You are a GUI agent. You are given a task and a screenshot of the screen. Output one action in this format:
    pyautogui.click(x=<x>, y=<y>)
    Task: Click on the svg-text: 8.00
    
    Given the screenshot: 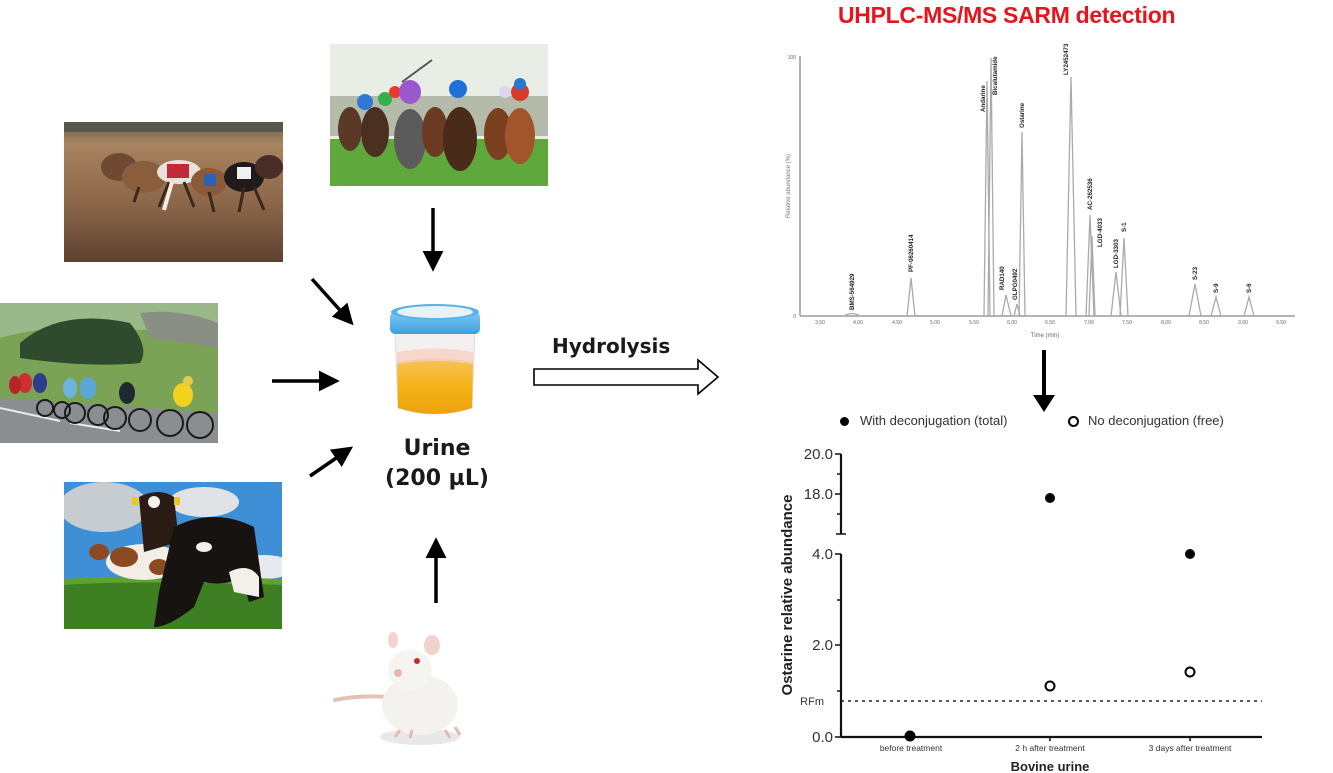 What is the action you would take?
    pyautogui.click(x=1166, y=323)
    